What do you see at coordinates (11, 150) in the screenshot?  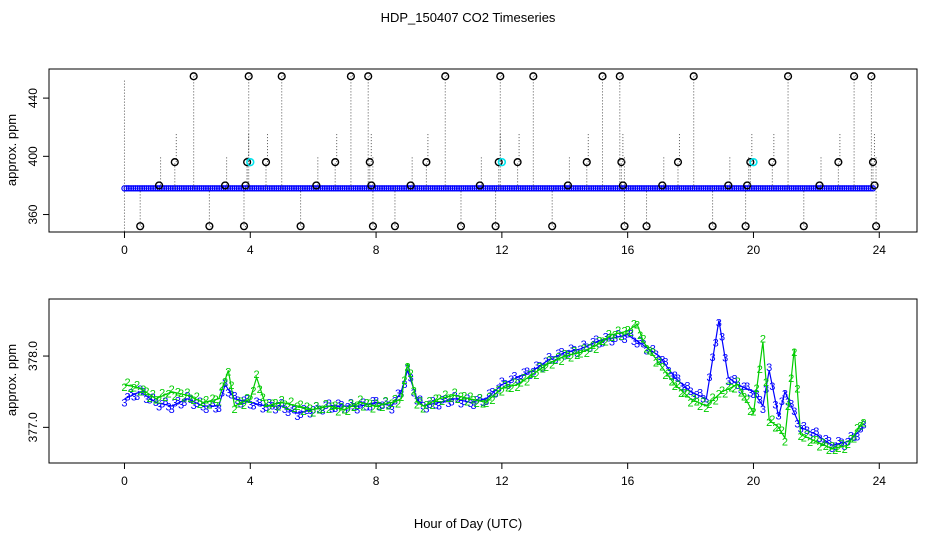 I see `panel-top-ylabel: approx. ppm` at bounding box center [11, 150].